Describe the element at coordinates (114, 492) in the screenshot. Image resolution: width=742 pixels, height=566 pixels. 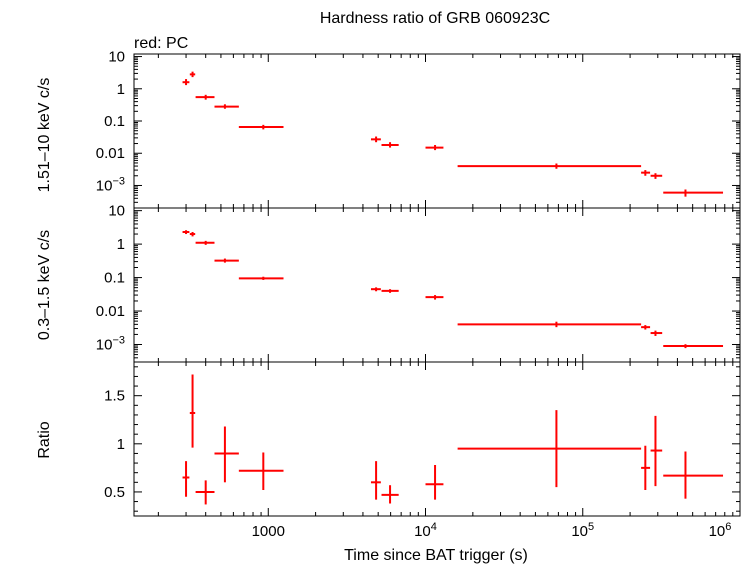
I see `y-tick-label-ratio: 0.5` at that location.